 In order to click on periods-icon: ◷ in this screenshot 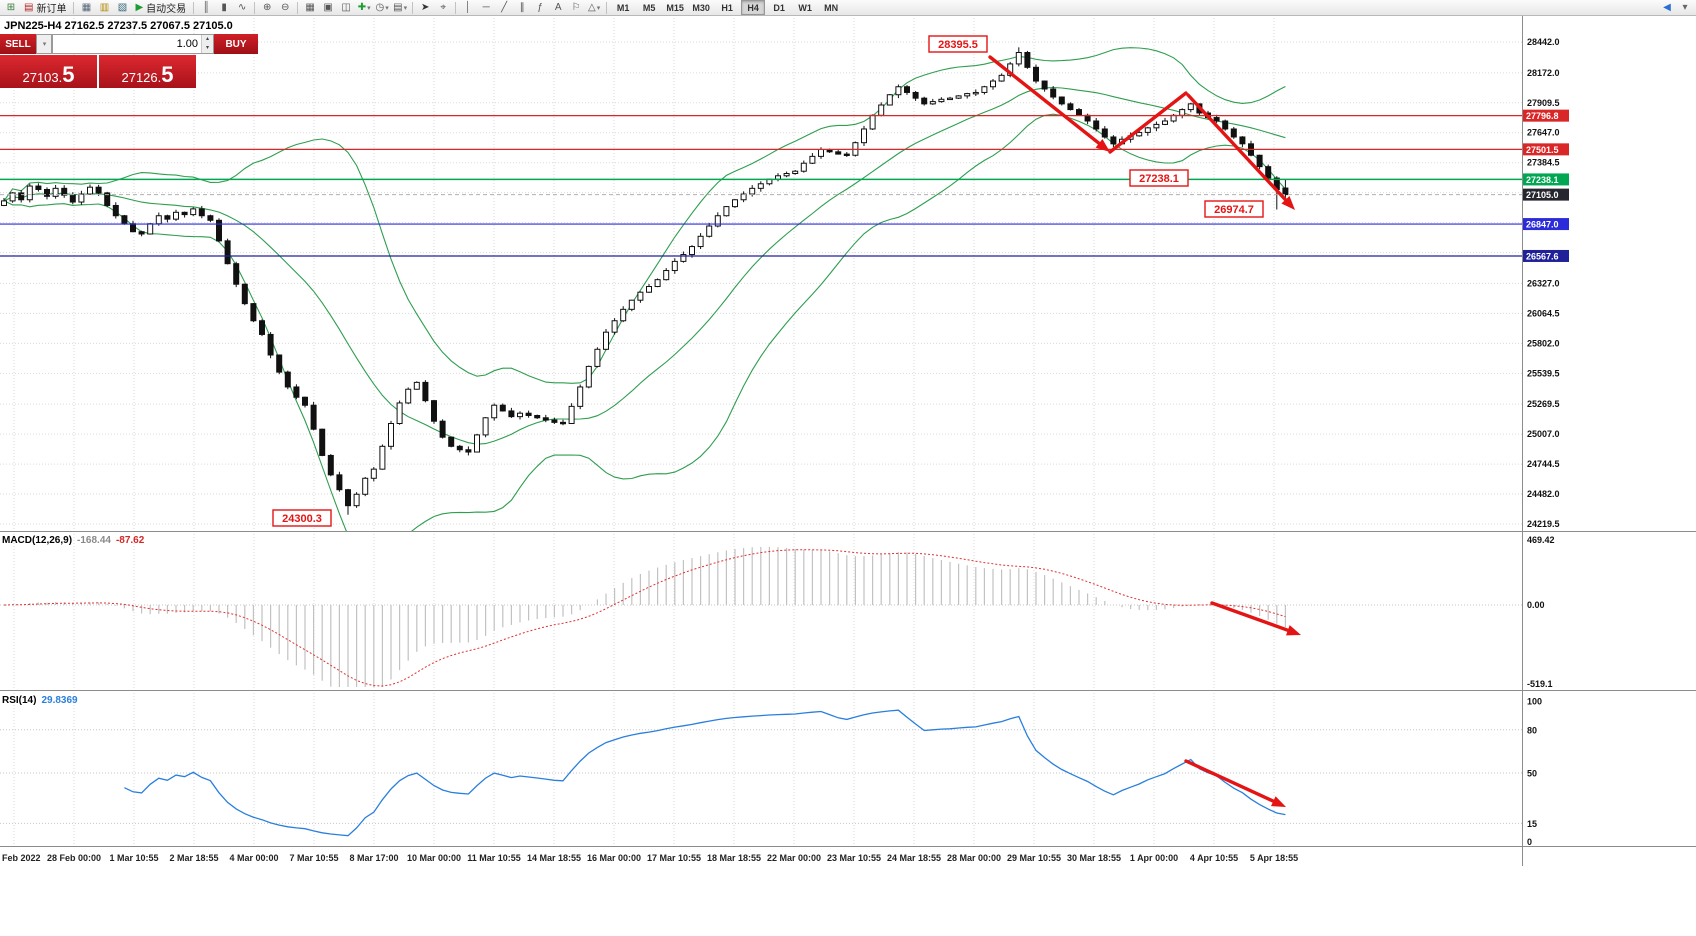, I will do `click(380, 7)`.